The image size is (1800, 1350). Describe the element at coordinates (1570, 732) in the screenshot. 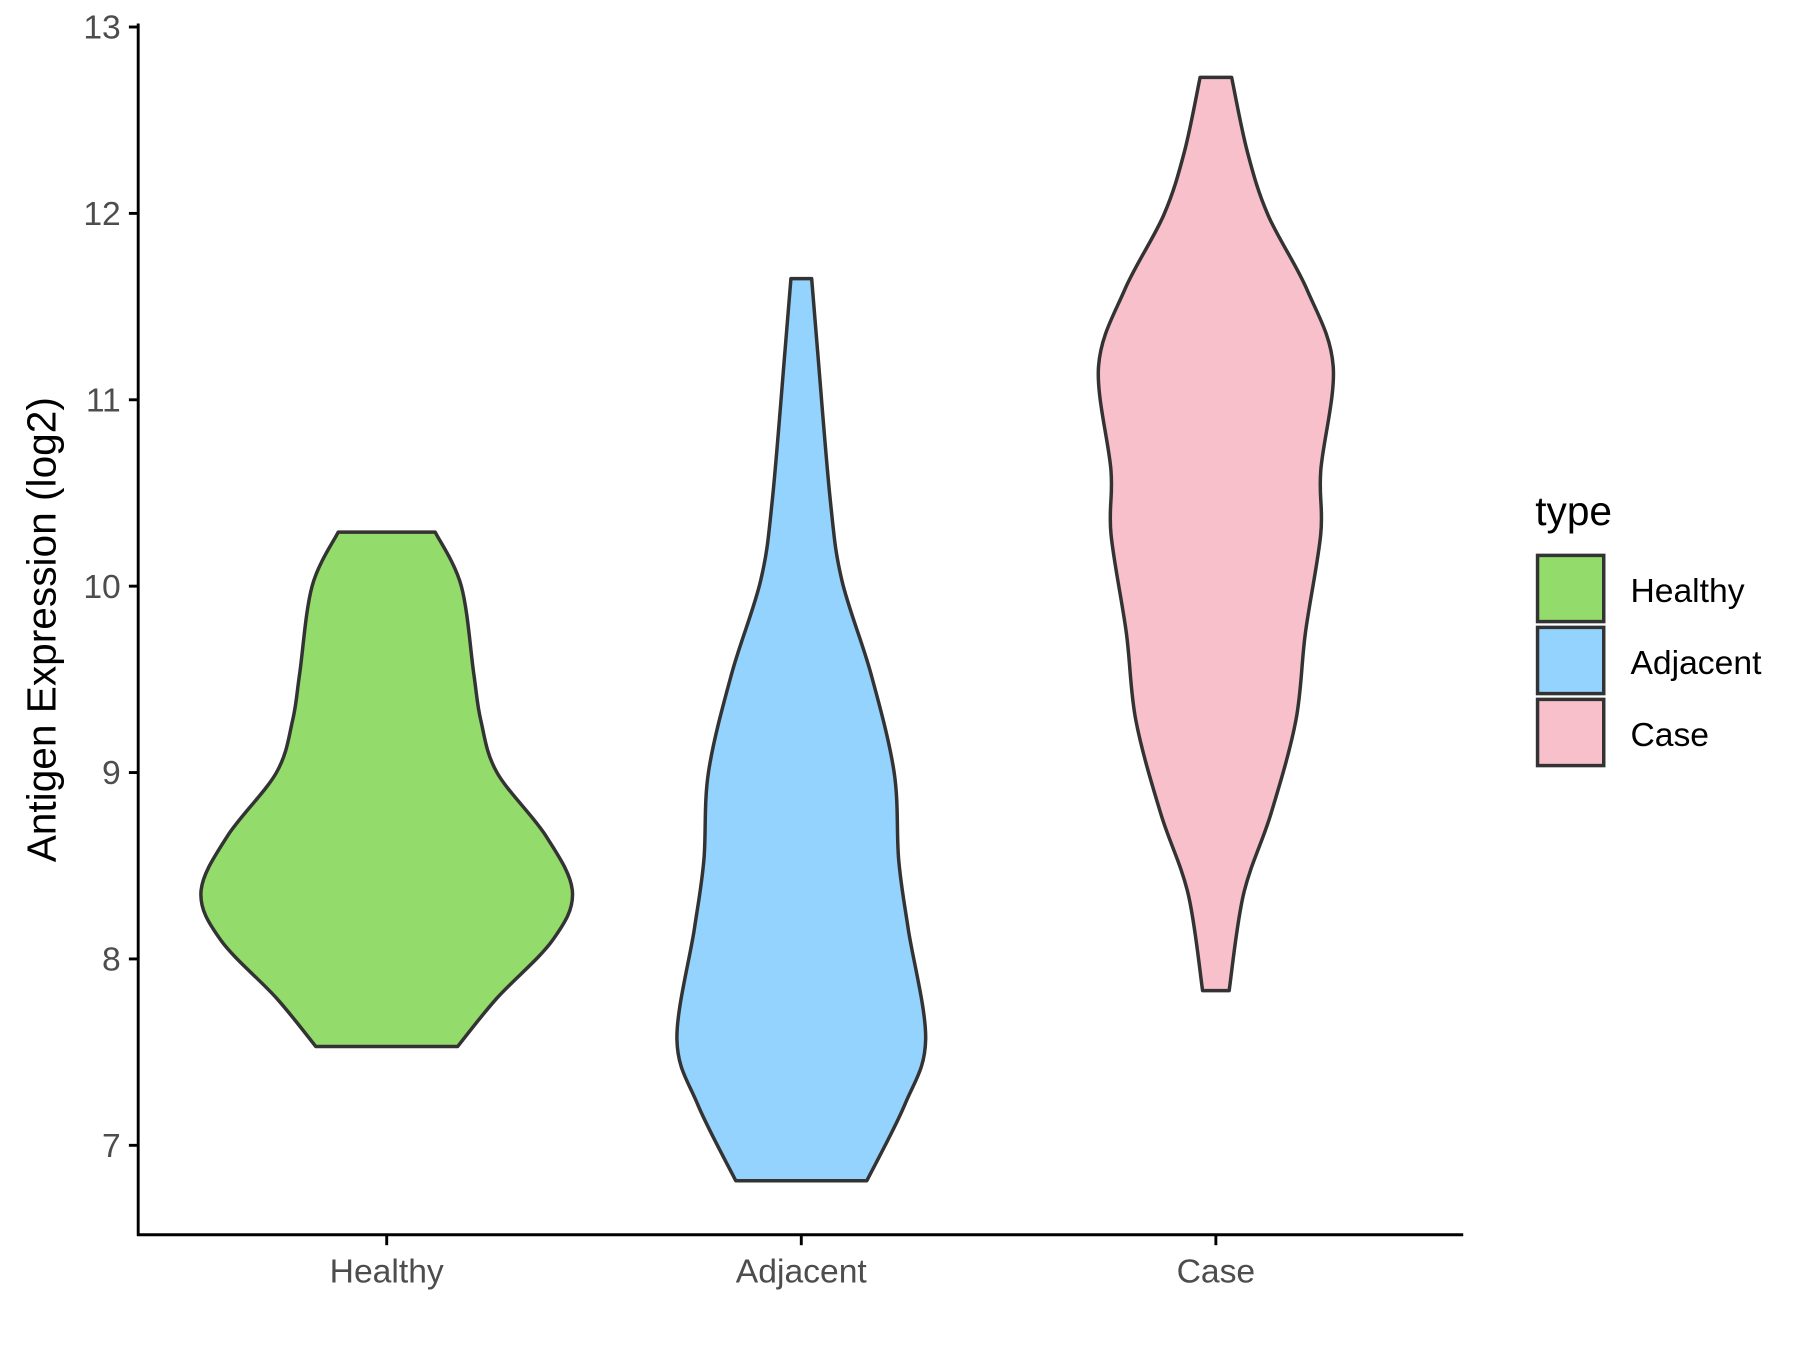

I see `legend-key-case` at that location.